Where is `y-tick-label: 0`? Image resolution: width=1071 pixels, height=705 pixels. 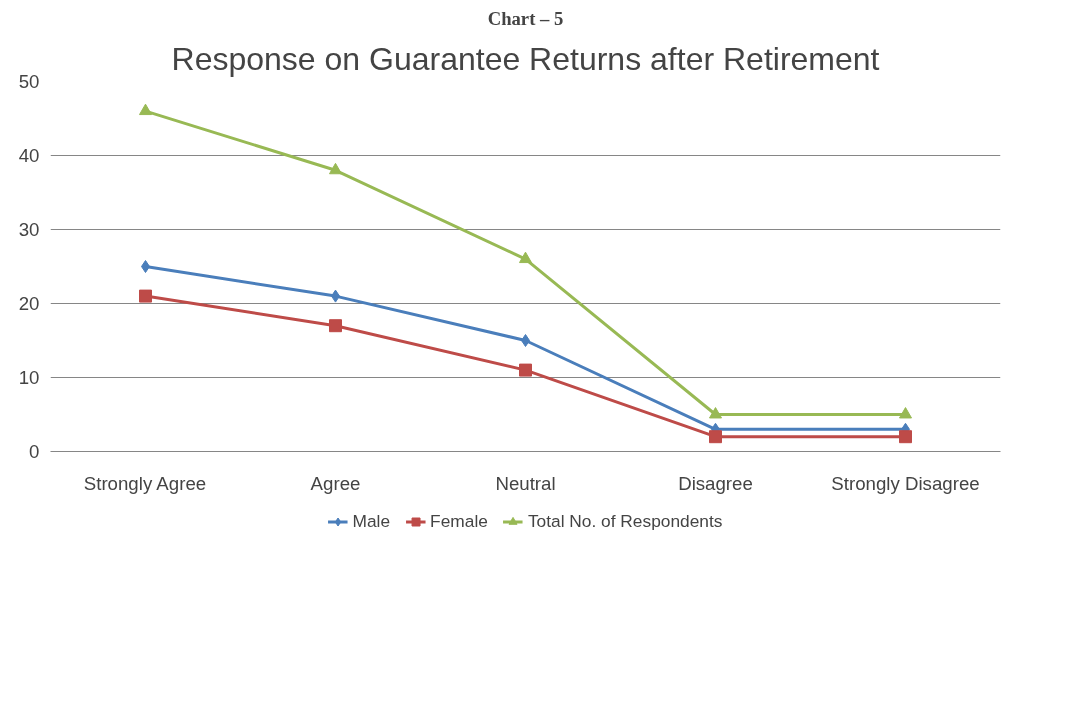
y-tick-label: 0 is located at coordinates (34, 451).